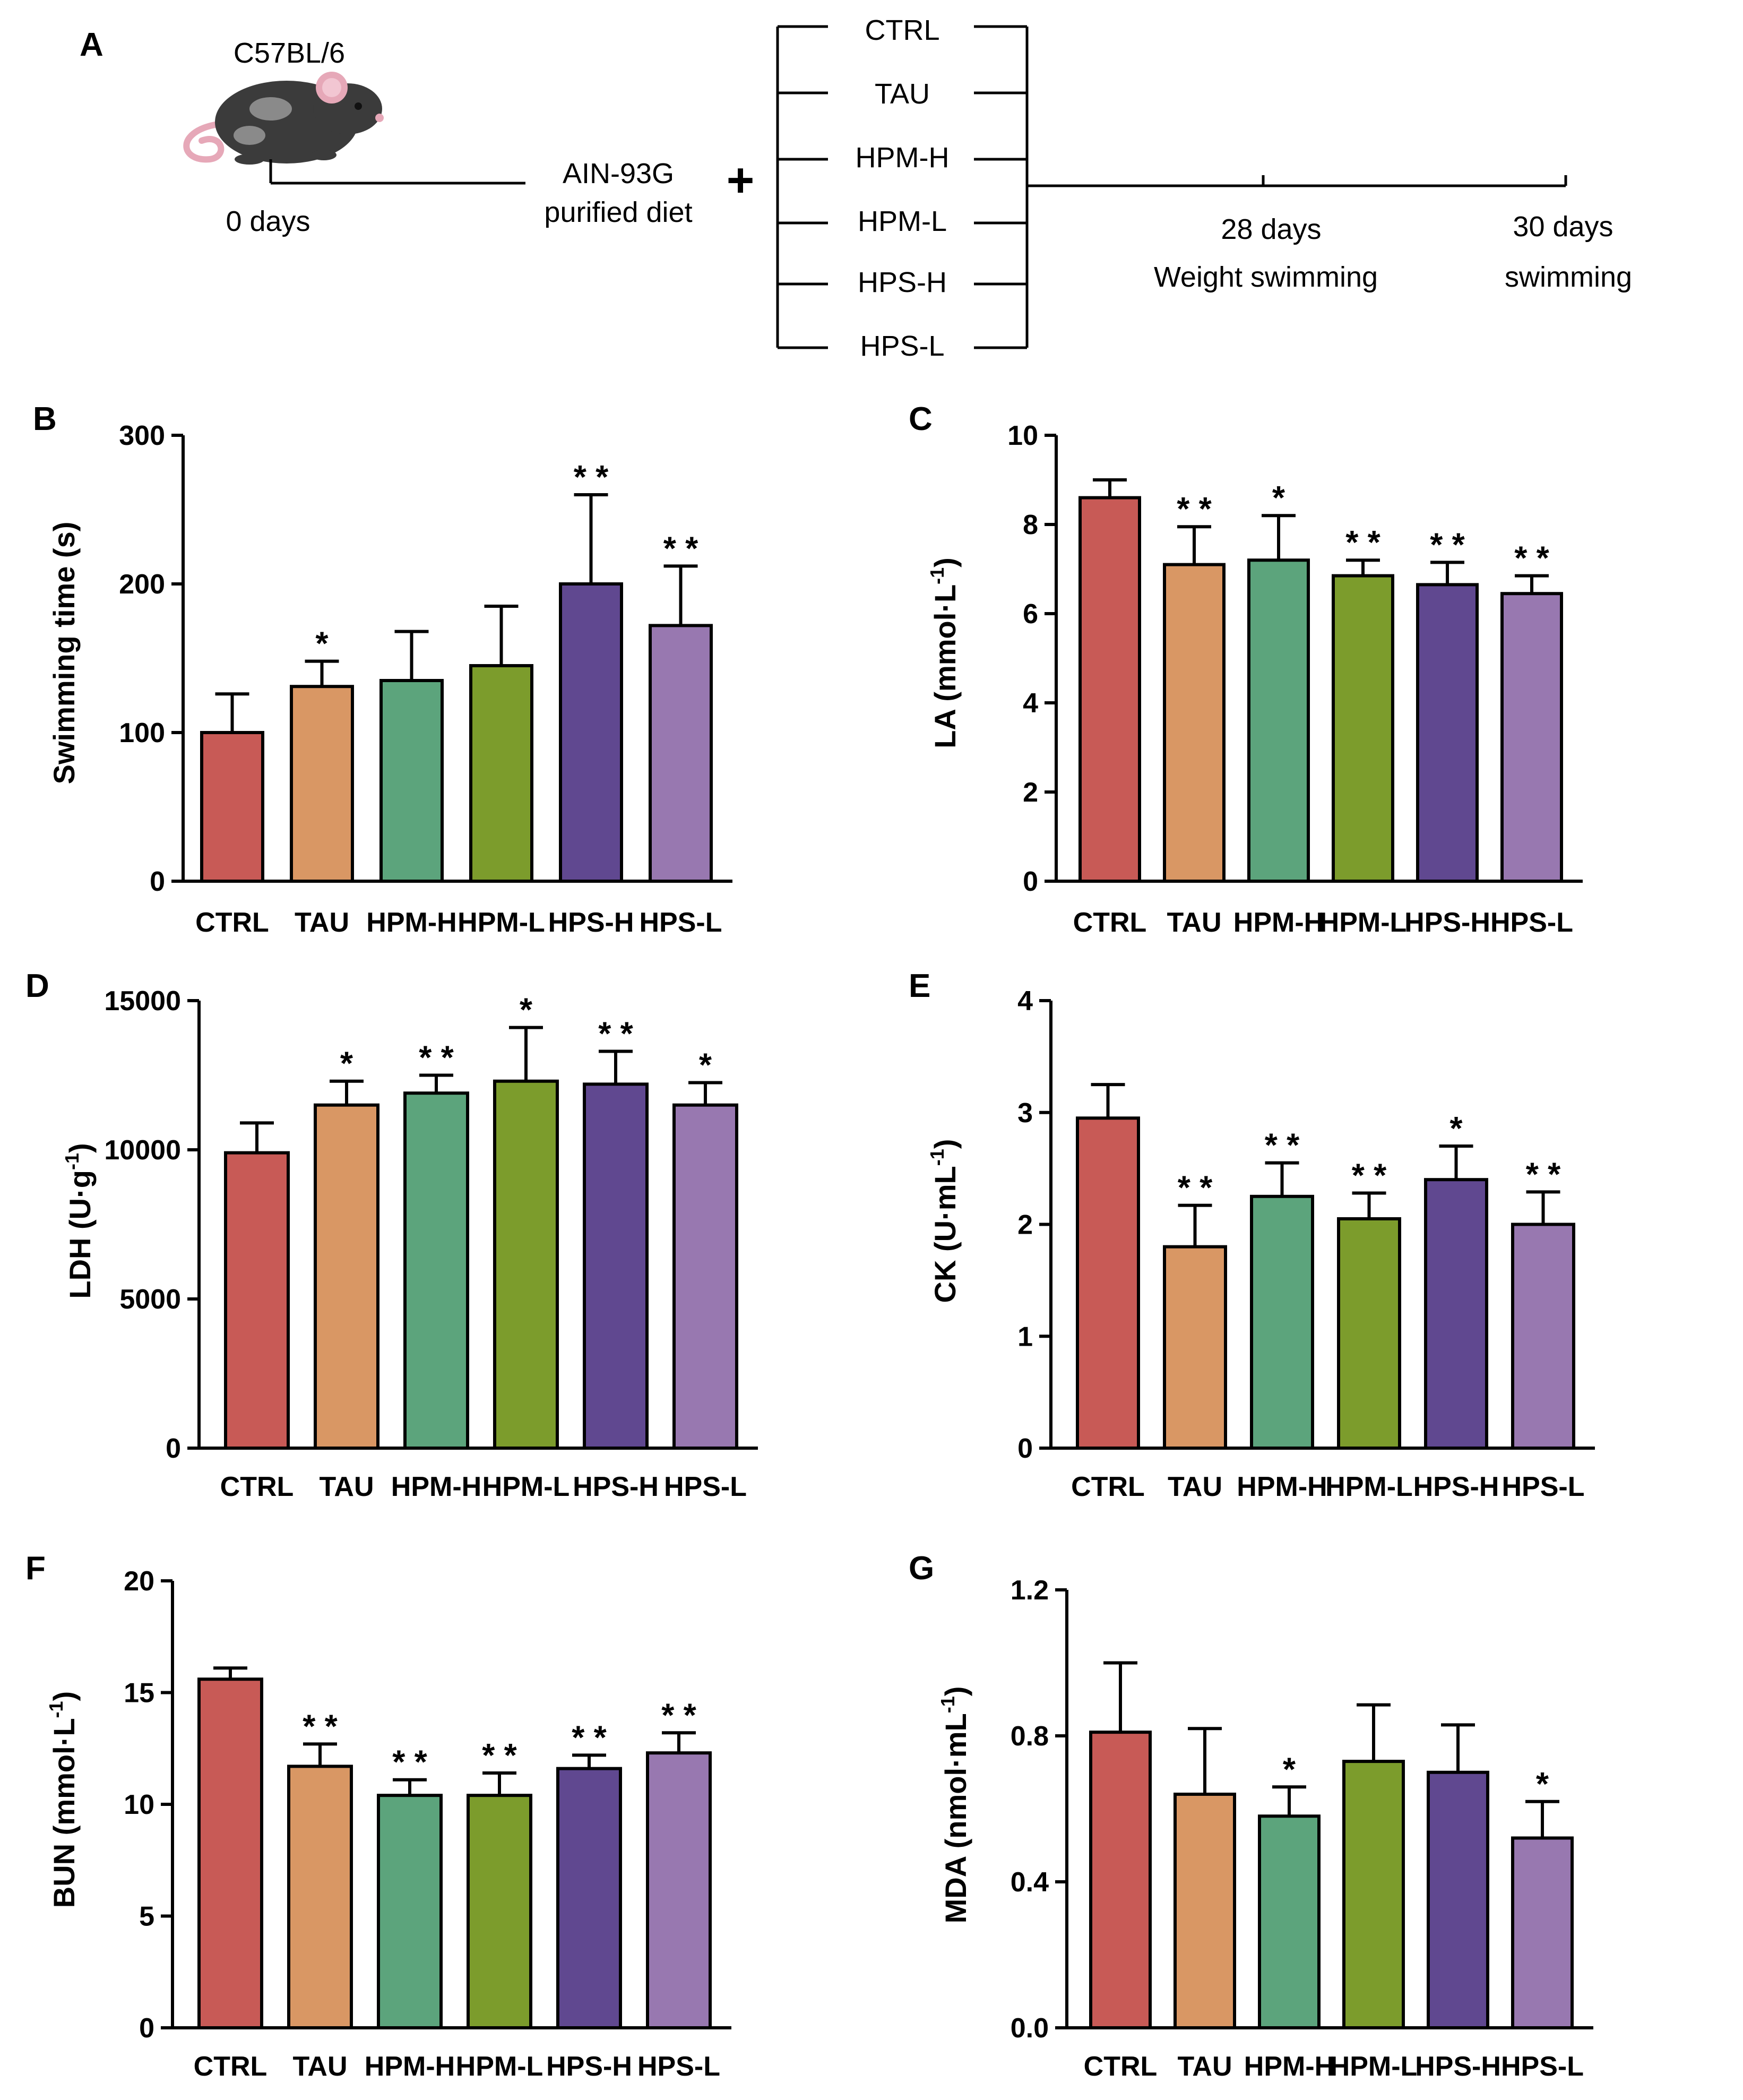 This screenshot has width=1743, height=2100. Describe the element at coordinates (80, 1234) in the screenshot. I see `y-axis-label-main: LDH (U·g` at that location.